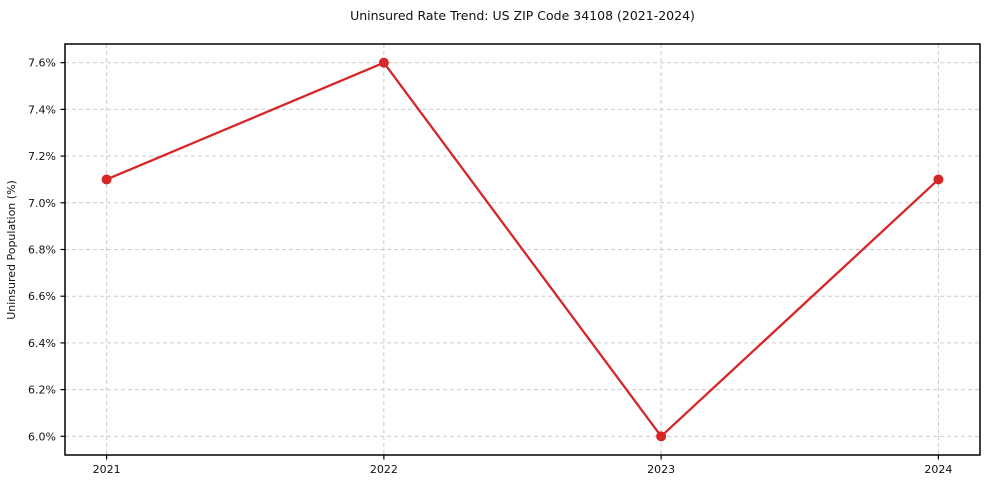 The image size is (989, 490). Describe the element at coordinates (384, 469) in the screenshot. I see `x-tick-label: 2022` at that location.